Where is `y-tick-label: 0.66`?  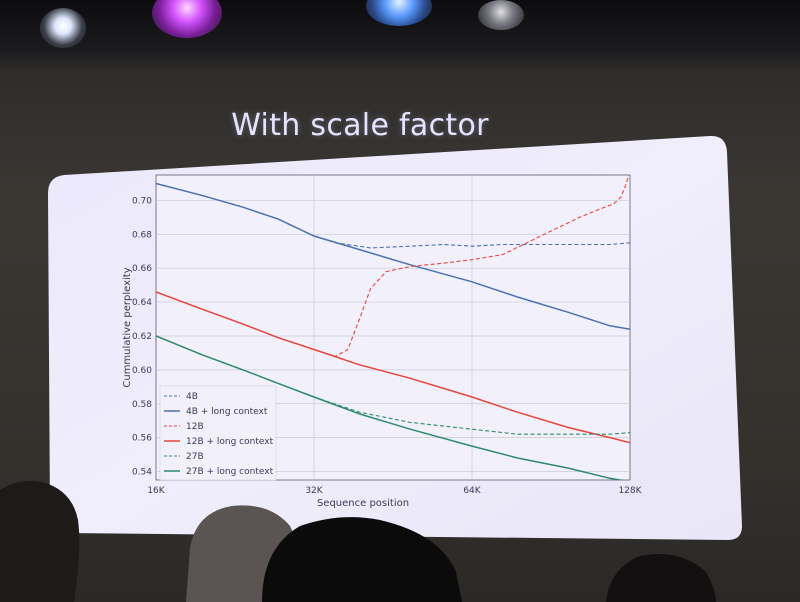
y-tick-label: 0.66 is located at coordinates (142, 269).